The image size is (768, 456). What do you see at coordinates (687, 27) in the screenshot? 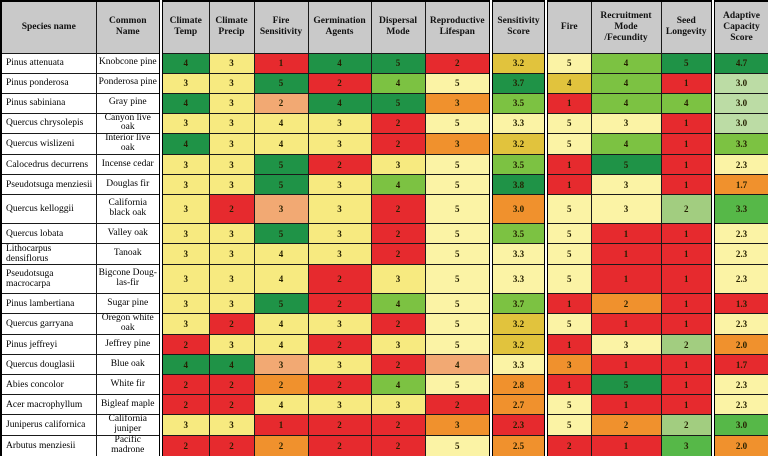
I see `column-header-seed-longevity: Seed Longevity` at bounding box center [687, 27].